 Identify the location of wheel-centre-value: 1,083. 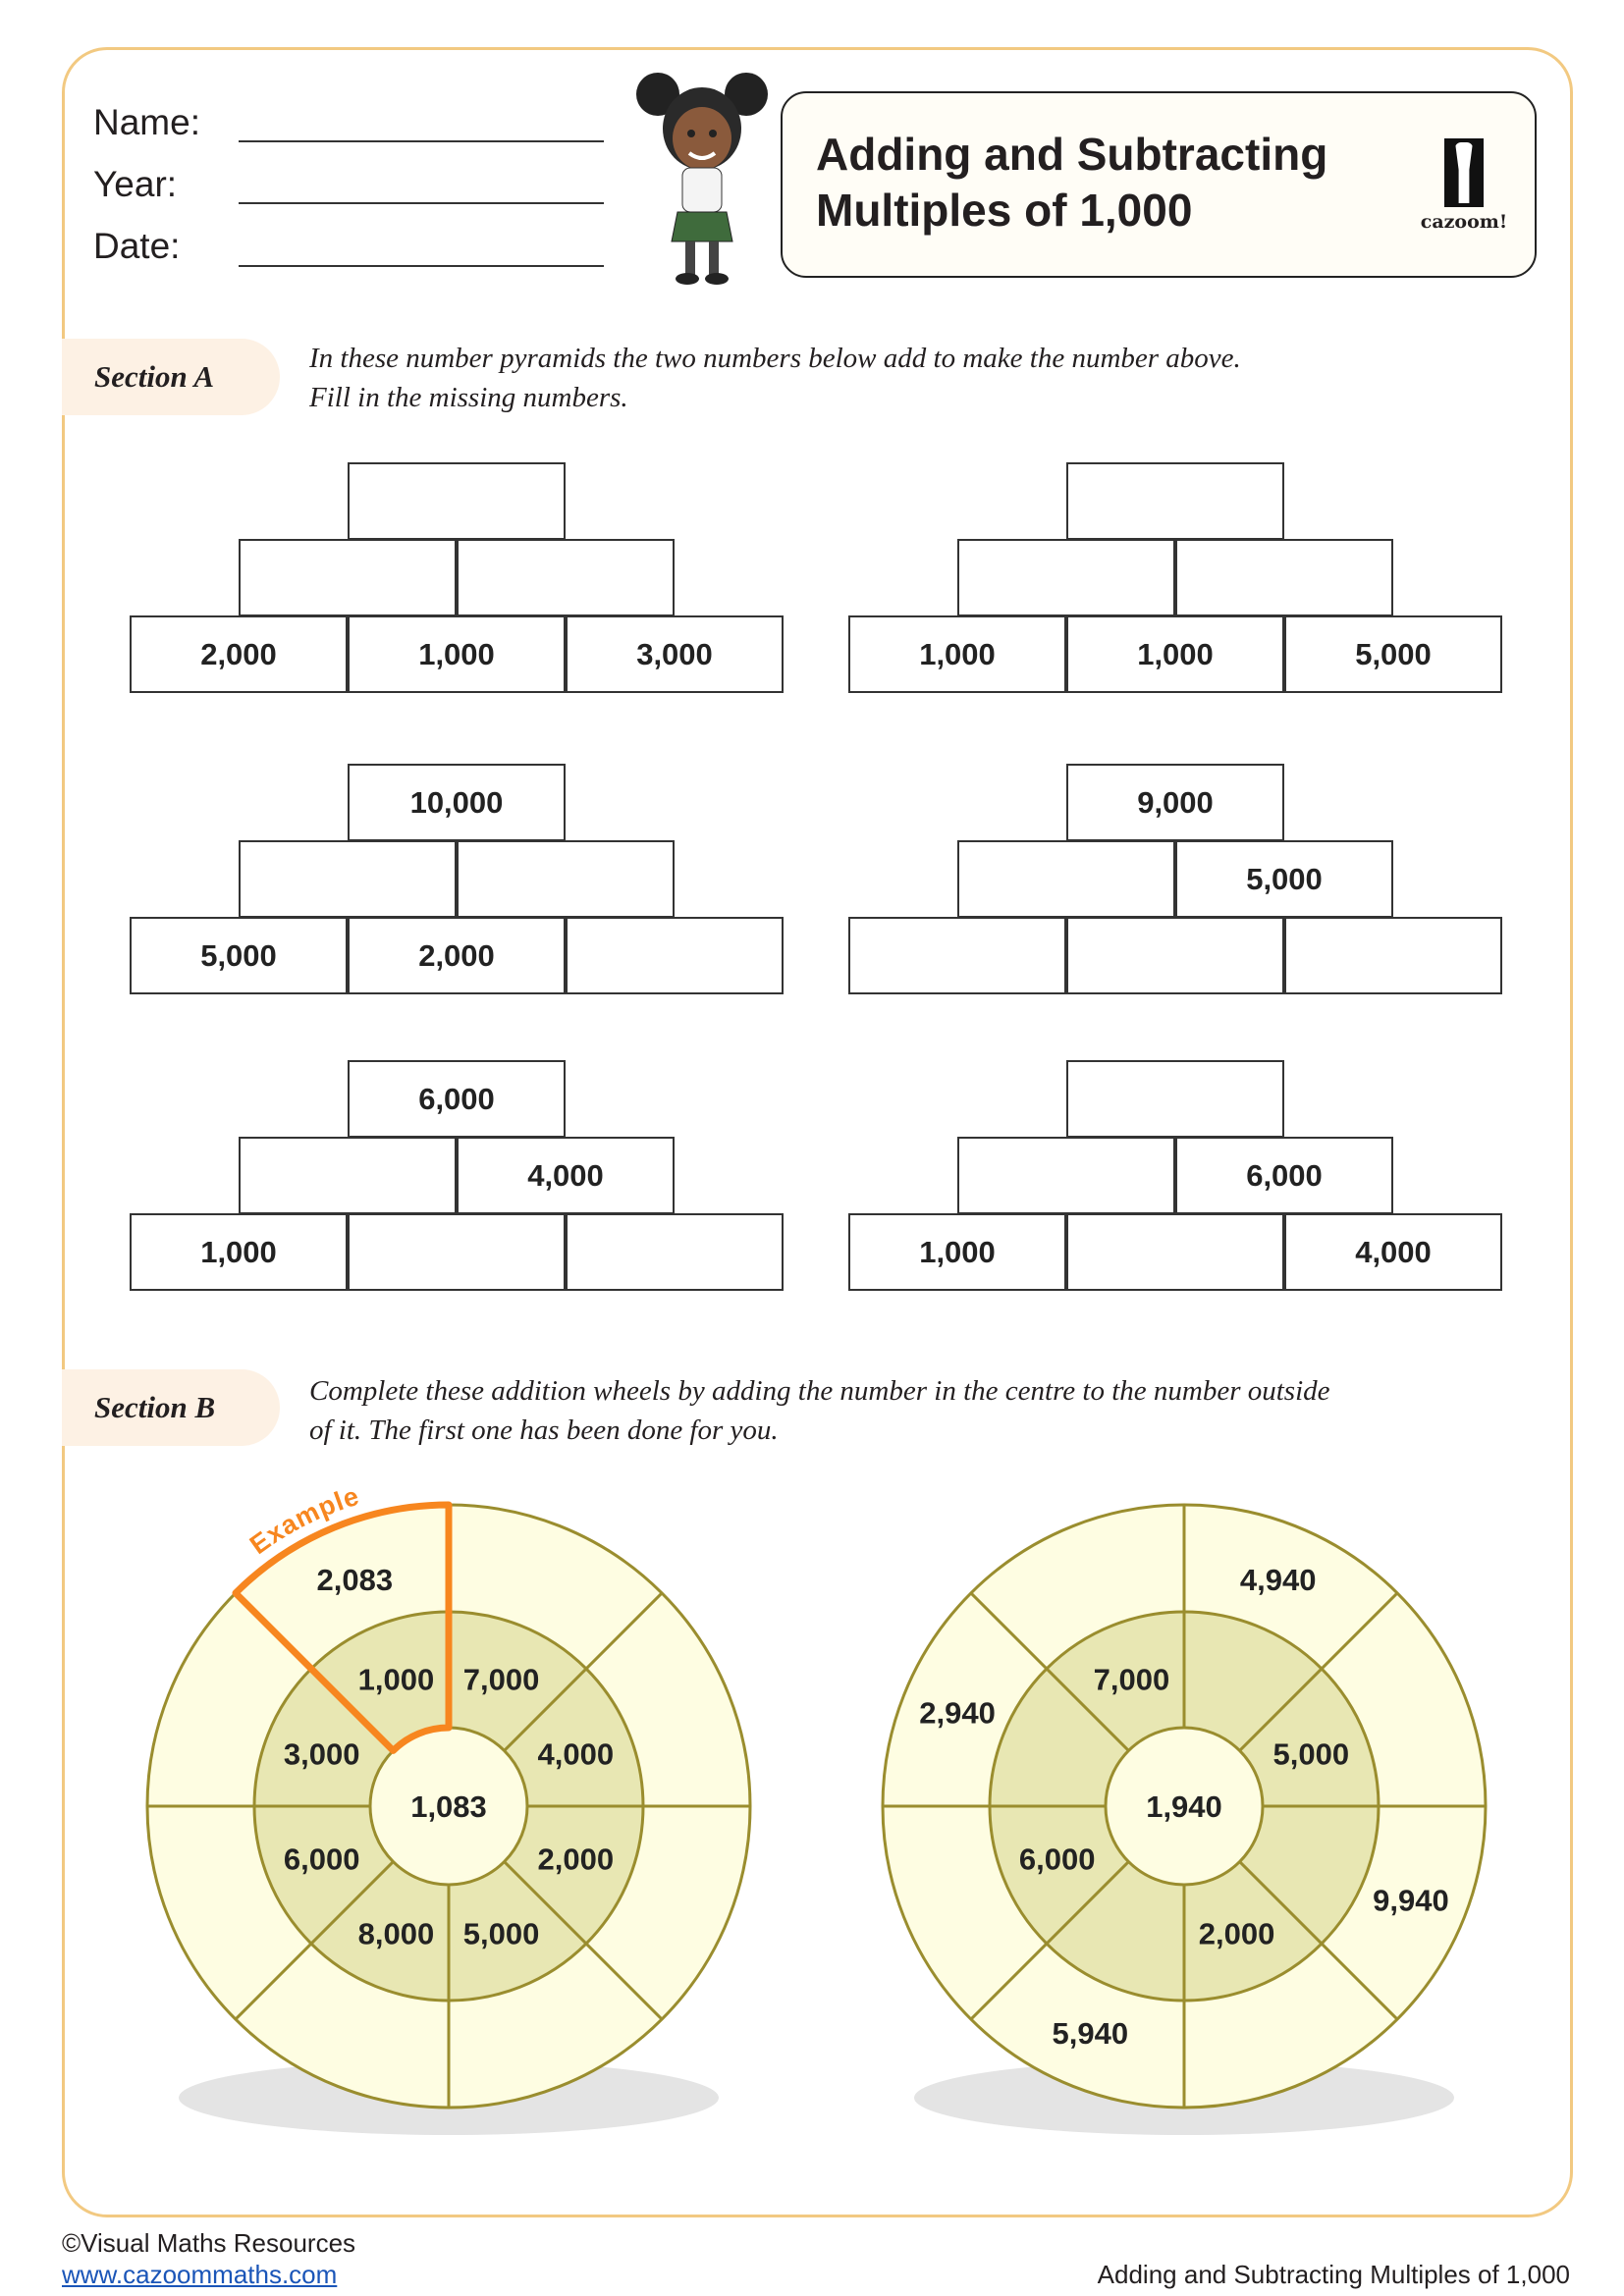
(448, 1807).